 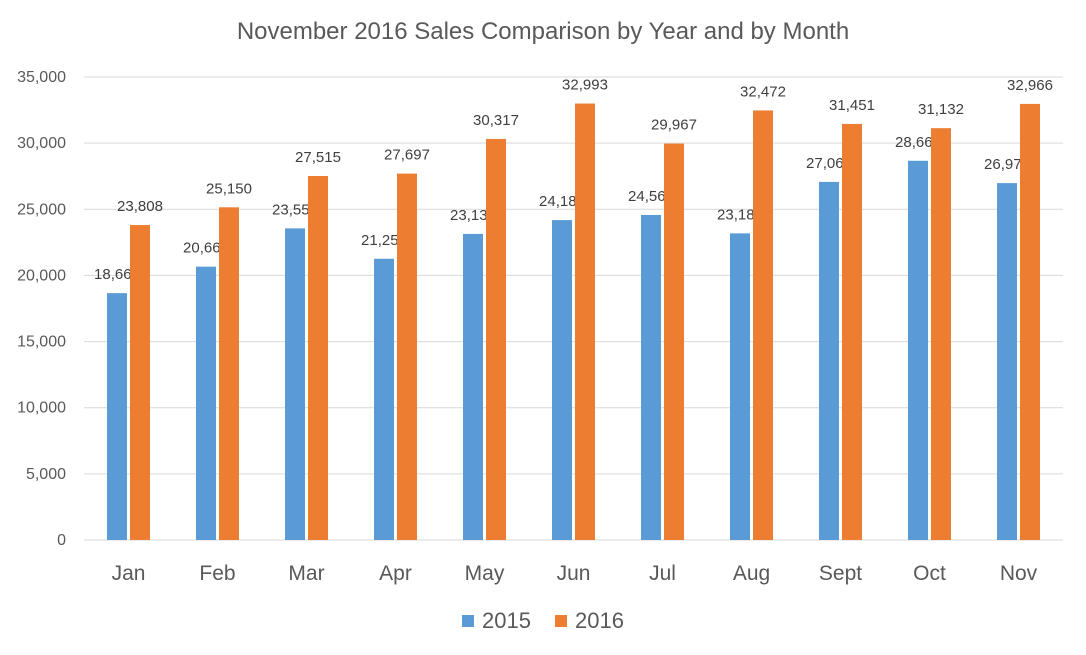 I want to click on data-label: 23,808, so click(x=140, y=206).